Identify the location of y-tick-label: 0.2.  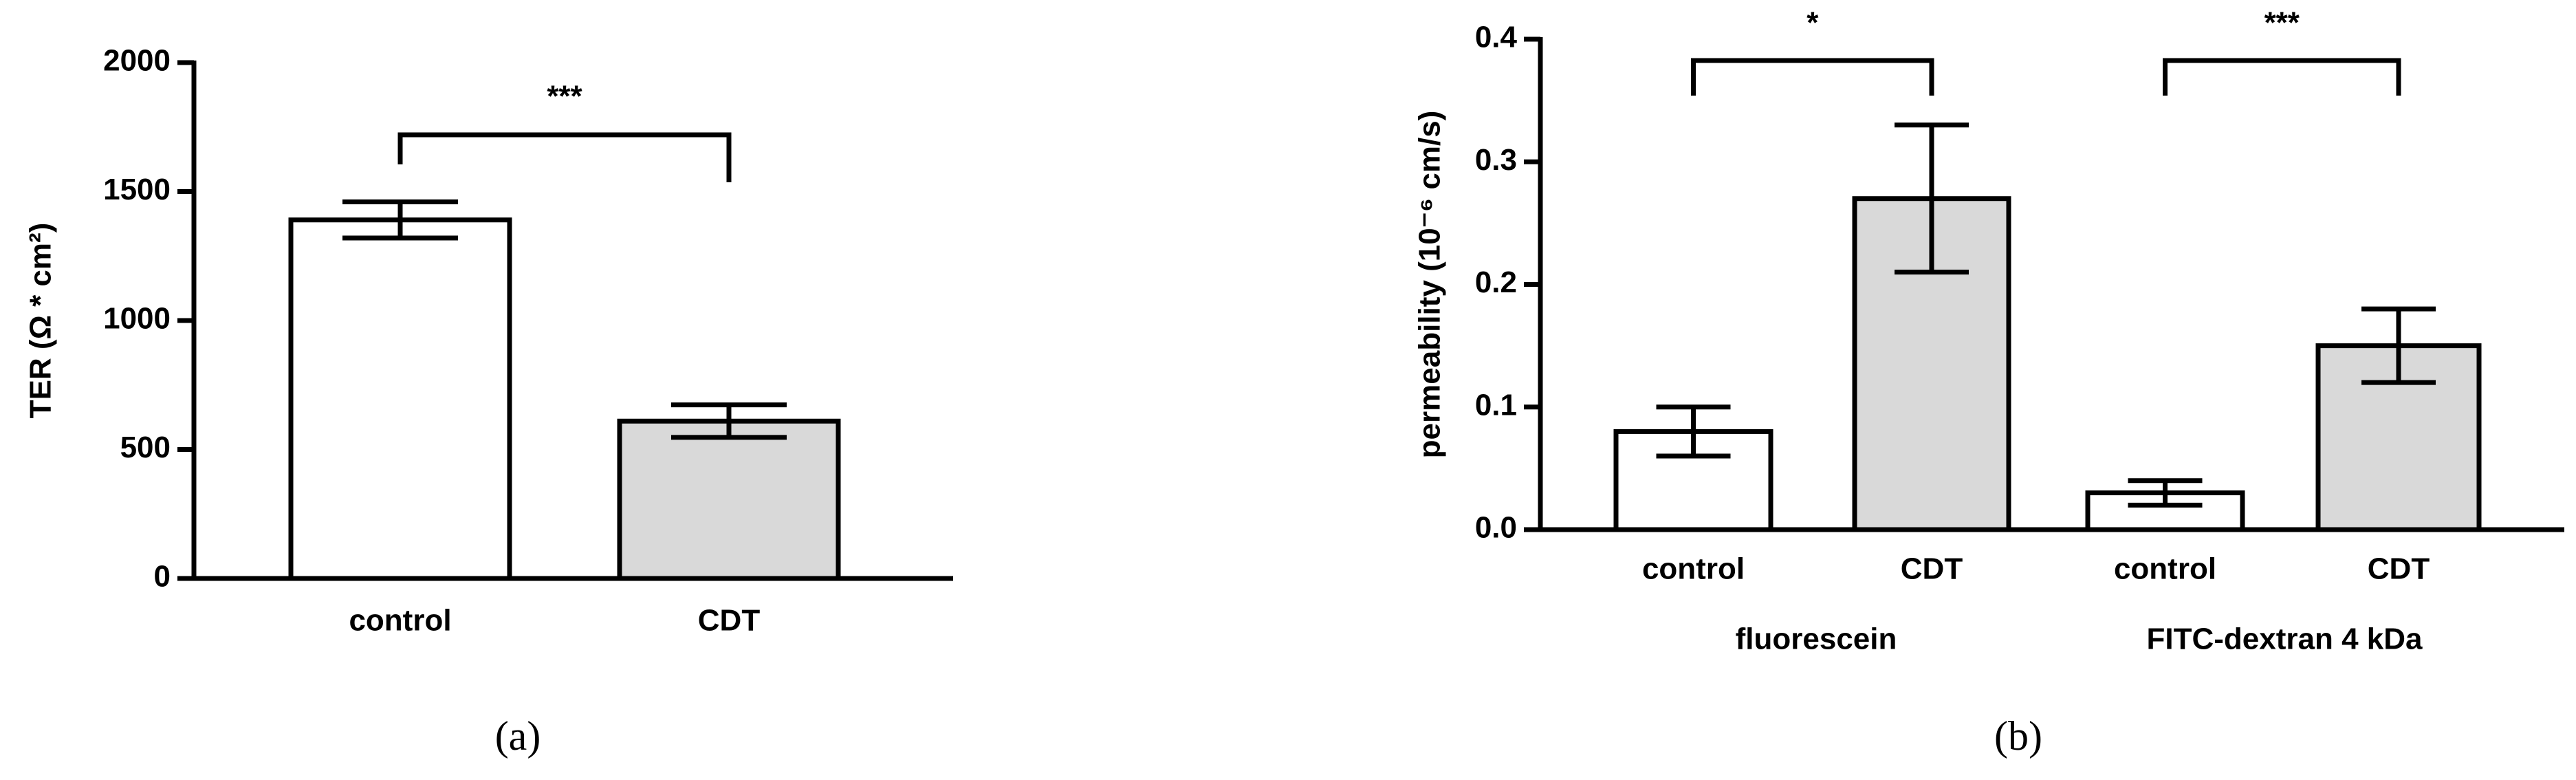
(1496, 282).